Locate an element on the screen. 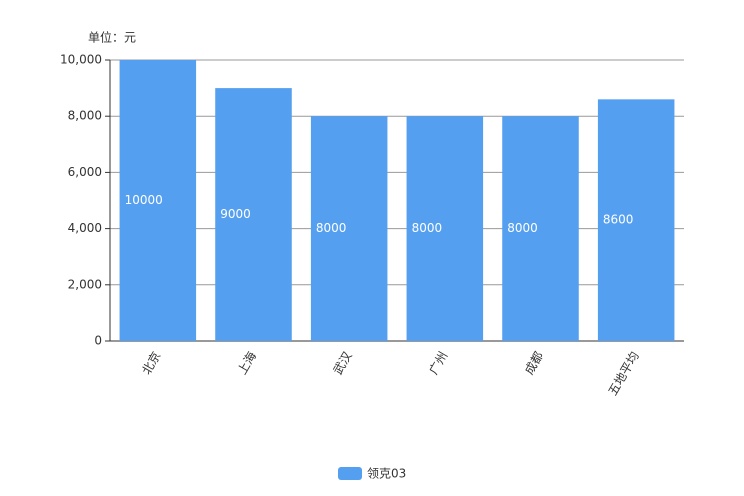  y-tick-label: 10,000 is located at coordinates (81, 60).